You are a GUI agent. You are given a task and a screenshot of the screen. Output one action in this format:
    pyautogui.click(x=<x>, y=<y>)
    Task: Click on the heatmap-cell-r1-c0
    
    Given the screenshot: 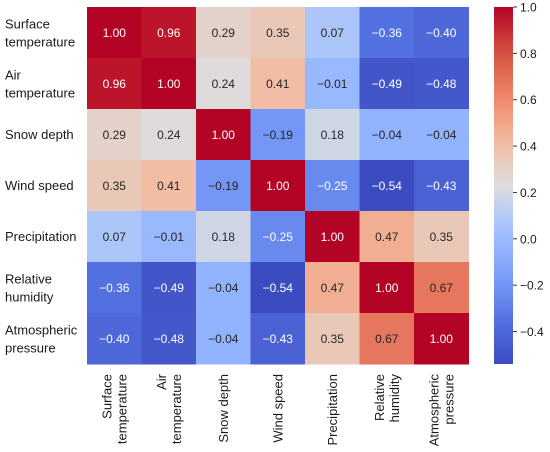 What is the action you would take?
    pyautogui.click(x=114, y=84)
    